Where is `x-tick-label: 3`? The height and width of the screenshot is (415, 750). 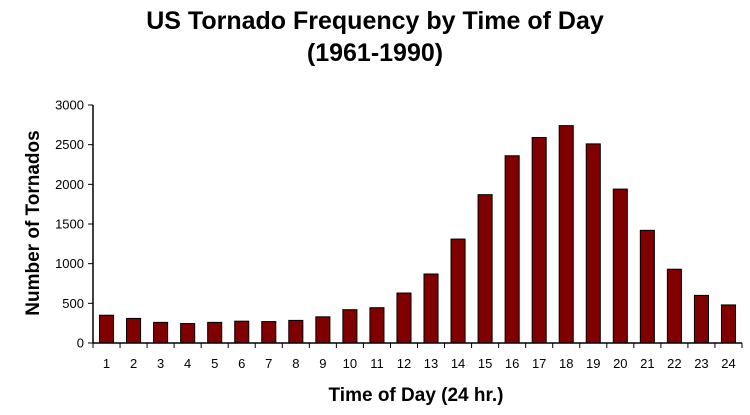
x-tick-label: 3 is located at coordinates (160, 363).